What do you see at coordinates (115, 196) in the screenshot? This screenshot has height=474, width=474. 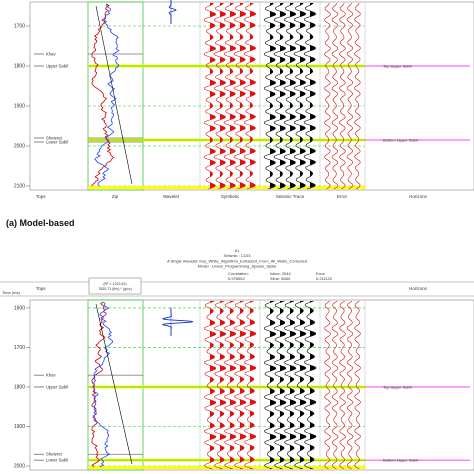 I see `column-label-zip: Zip` at bounding box center [115, 196].